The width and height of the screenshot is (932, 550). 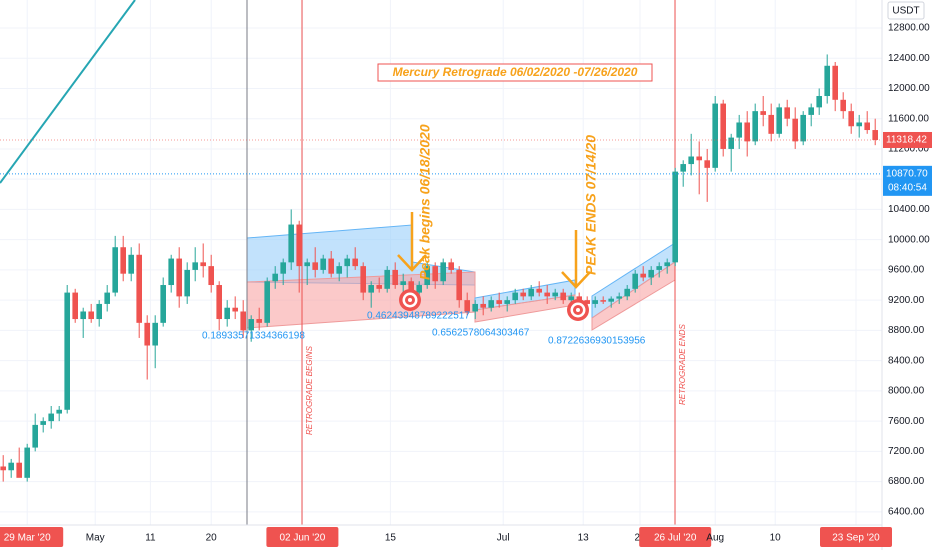 I want to click on y-tick-label: 10400.00, so click(x=909, y=209).